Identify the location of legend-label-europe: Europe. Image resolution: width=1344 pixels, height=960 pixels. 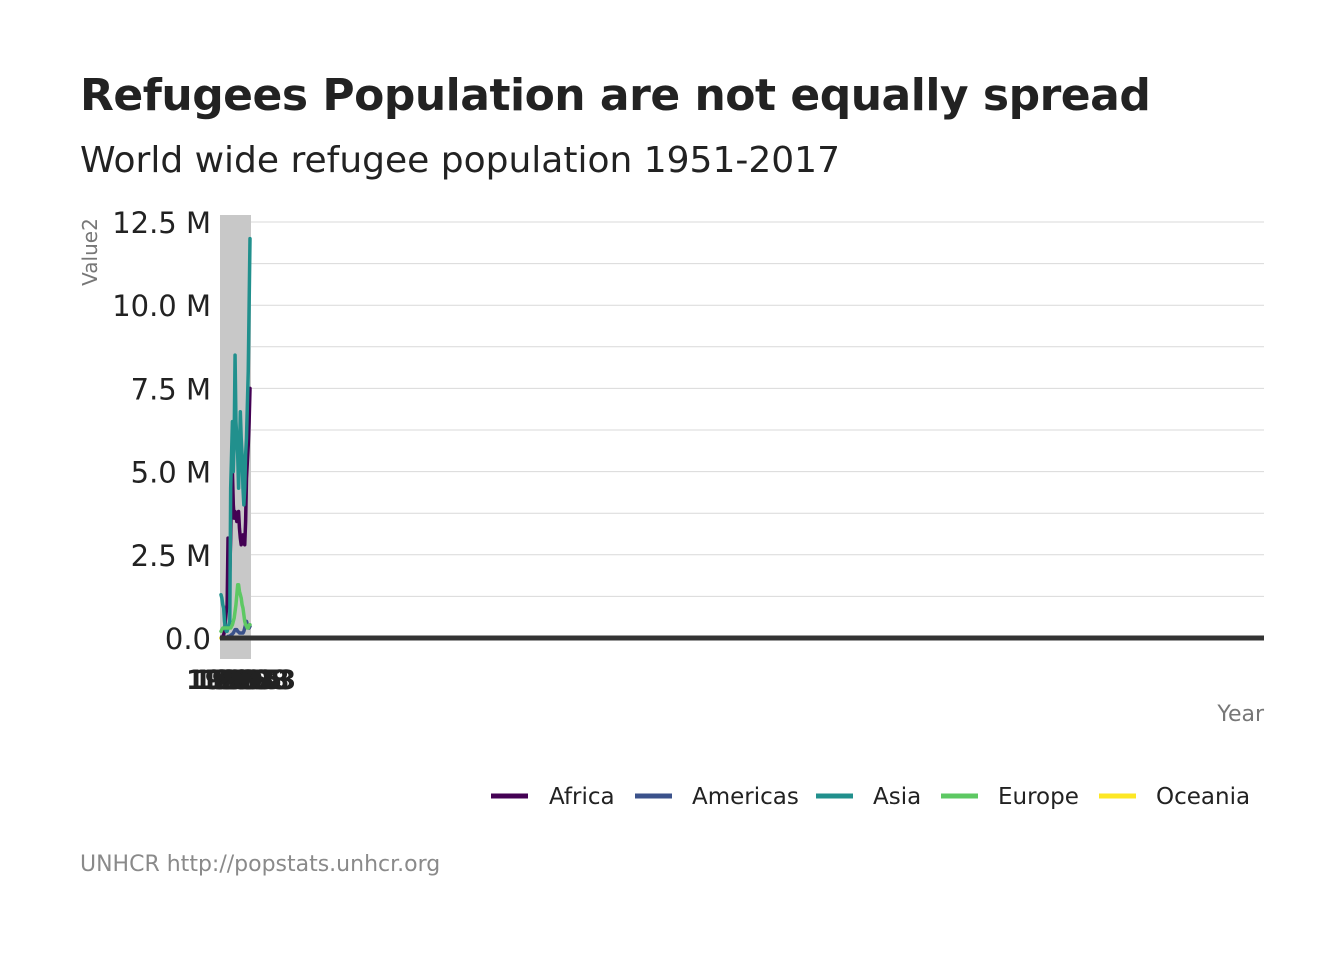
(1038, 797).